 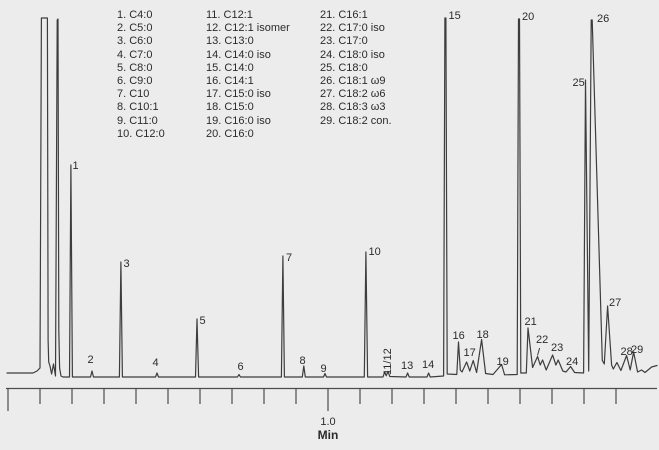 I want to click on legend-item: 10. C12:0, so click(x=141, y=133).